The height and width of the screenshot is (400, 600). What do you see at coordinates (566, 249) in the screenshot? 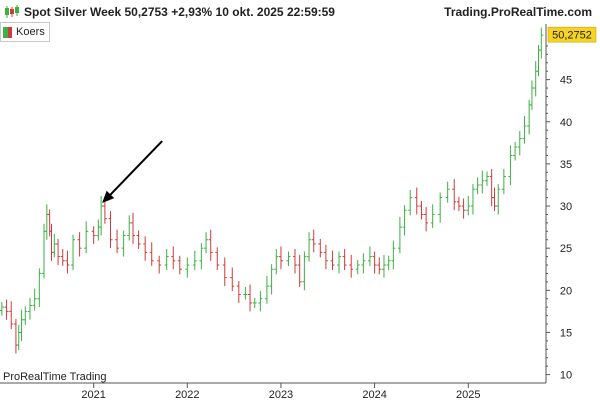
I see `y-tick-label: 25` at bounding box center [566, 249].